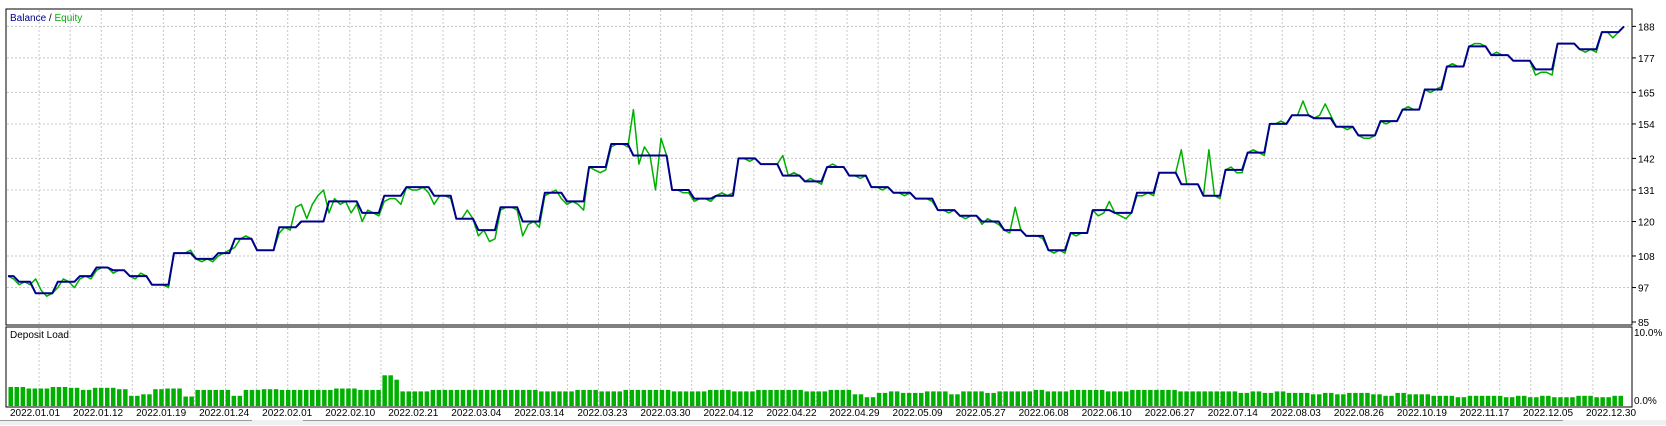 The width and height of the screenshot is (1666, 426). I want to click on x-tick-label: 2022.07.14, so click(1233, 413).